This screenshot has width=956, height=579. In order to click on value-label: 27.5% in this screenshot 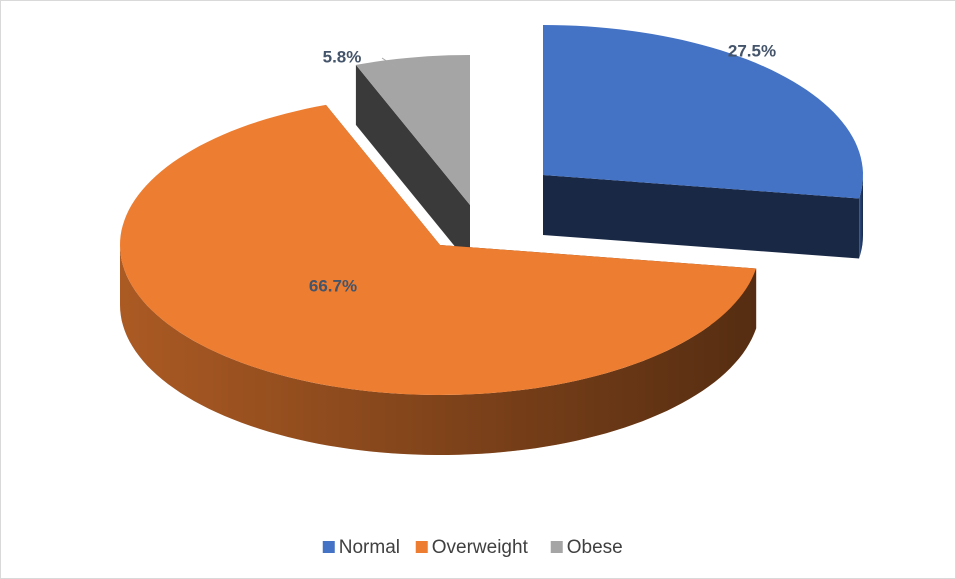, I will do `click(752, 50)`.